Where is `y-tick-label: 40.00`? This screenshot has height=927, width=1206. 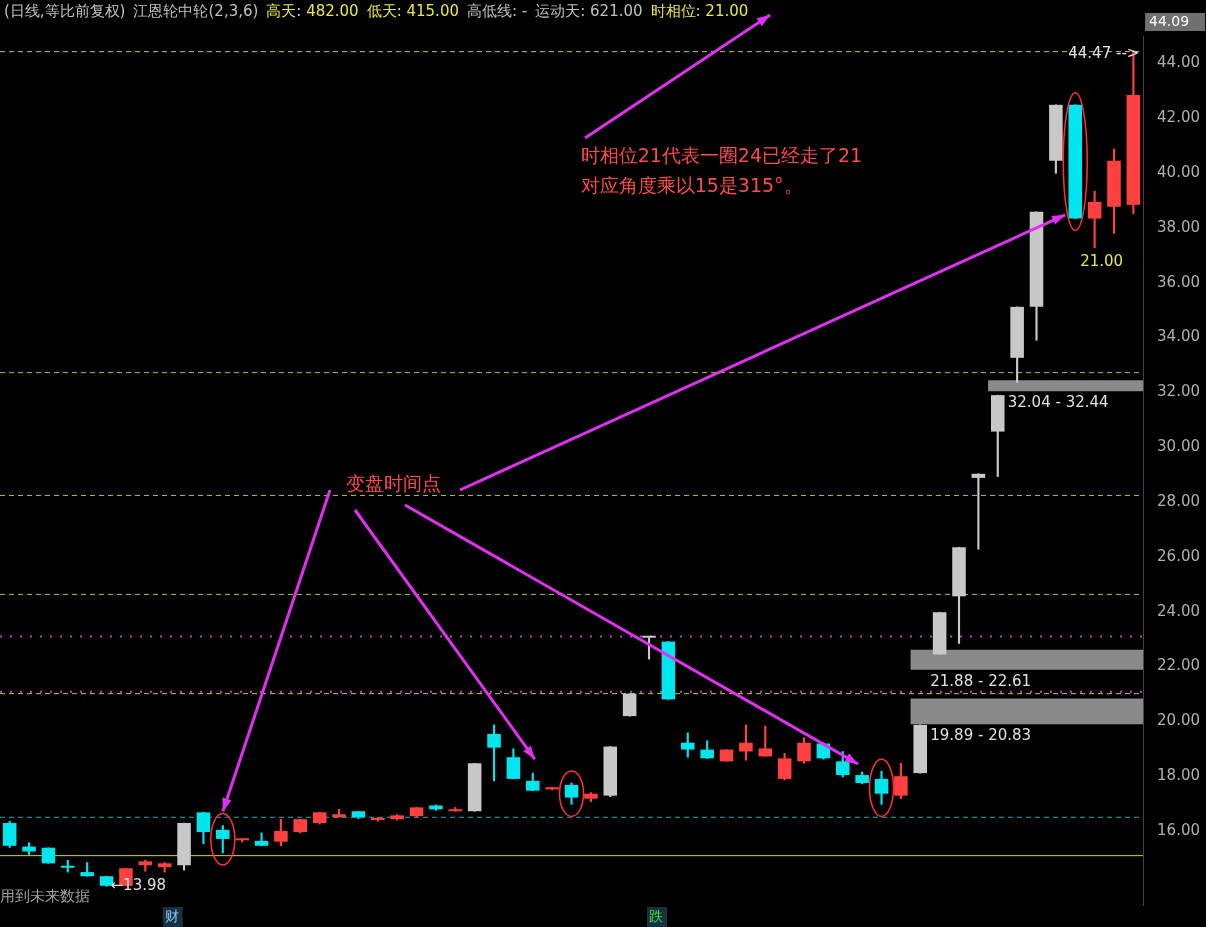 y-tick-label: 40.00 is located at coordinates (1179, 171).